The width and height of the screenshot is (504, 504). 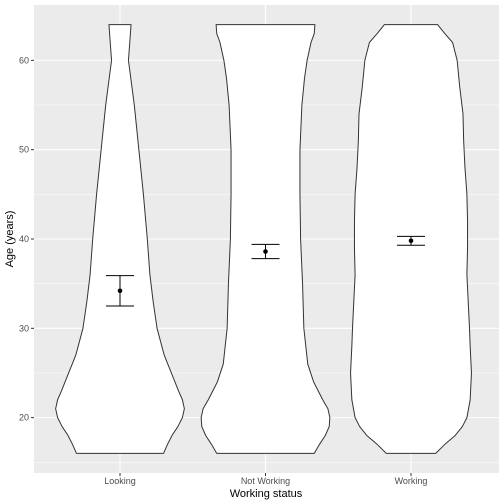 I want to click on y-tick-label: 40, so click(x=24, y=239).